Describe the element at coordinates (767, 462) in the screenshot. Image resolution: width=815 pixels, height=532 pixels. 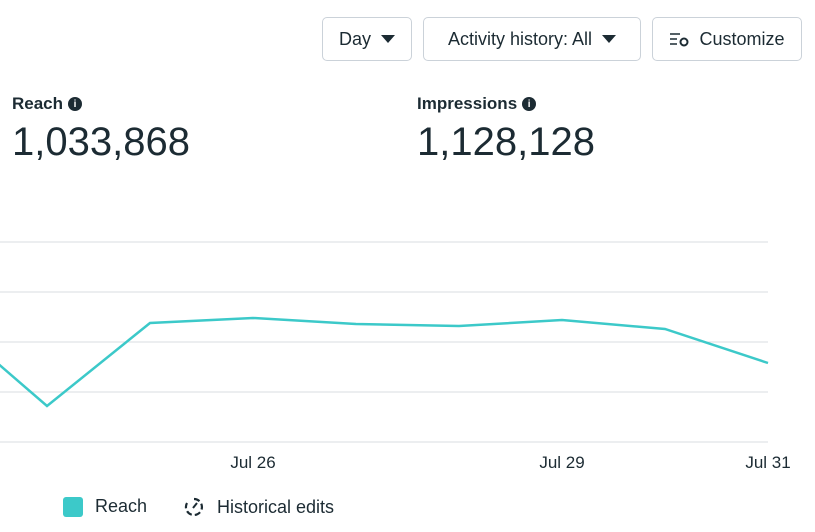
I see `x-tick-label: Jul 31` at that location.